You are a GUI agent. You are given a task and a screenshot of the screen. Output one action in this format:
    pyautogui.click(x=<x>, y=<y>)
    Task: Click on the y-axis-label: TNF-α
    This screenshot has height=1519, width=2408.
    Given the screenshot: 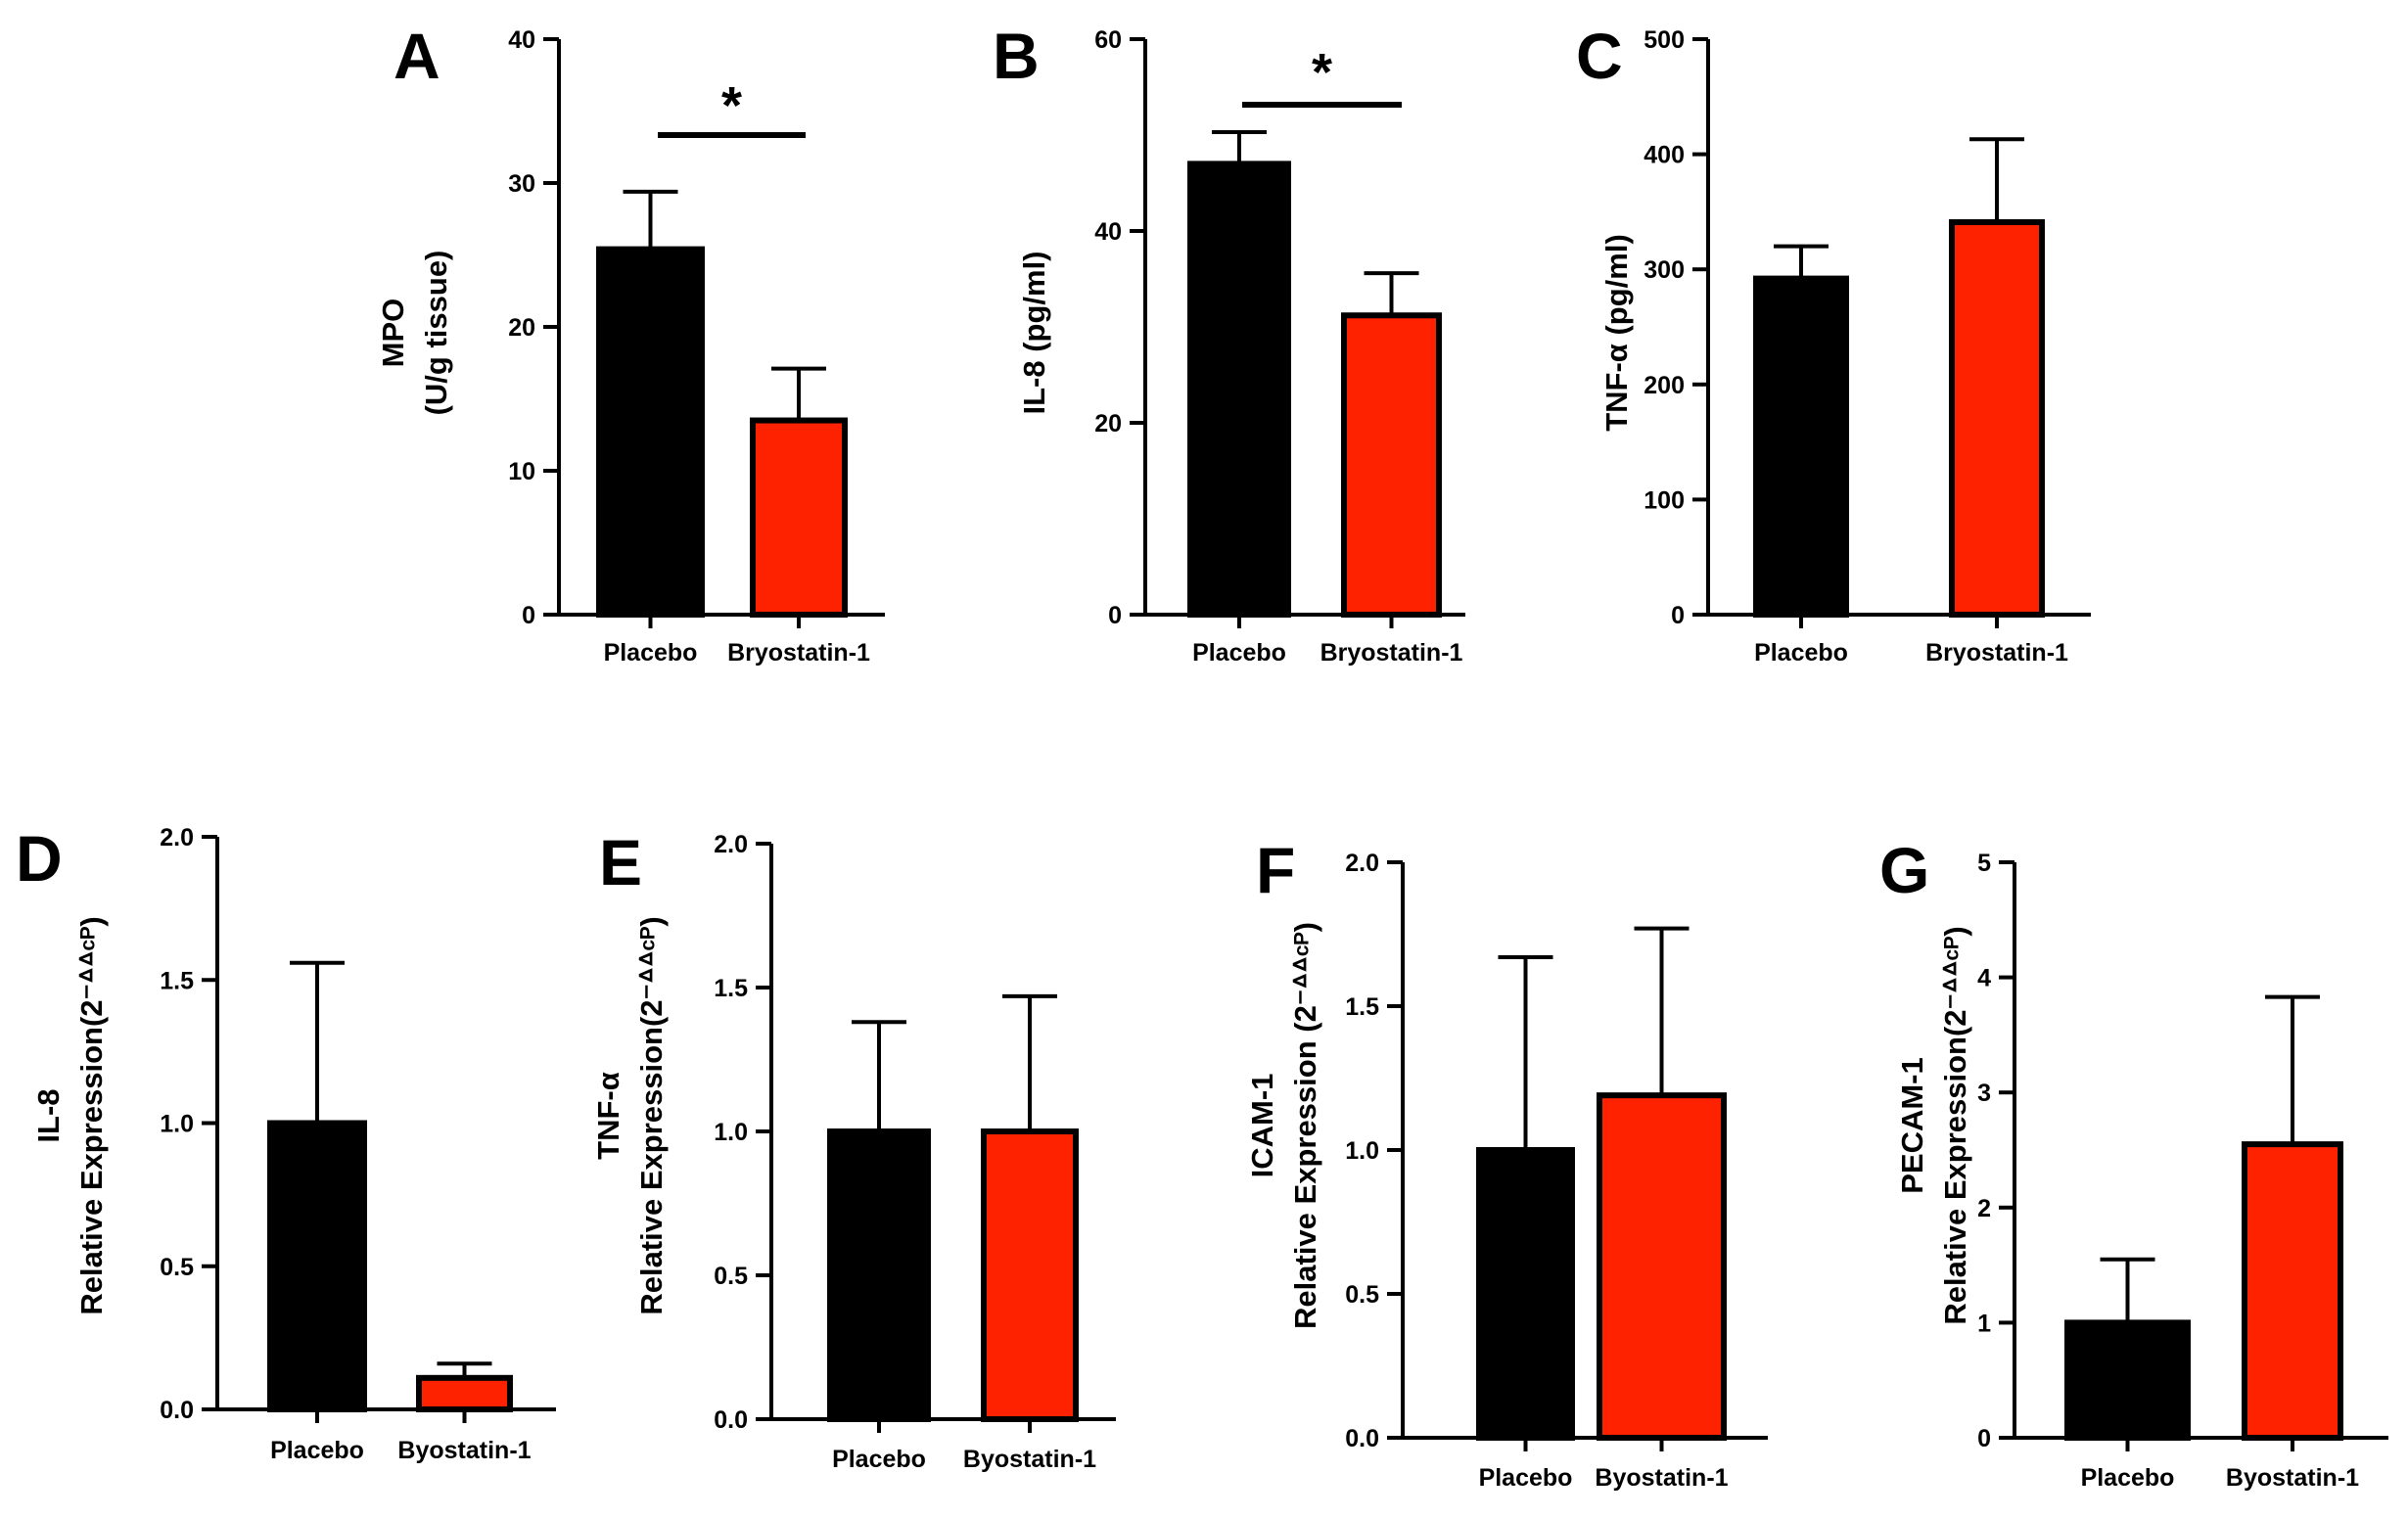 What is the action you would take?
    pyautogui.click(x=608, y=1116)
    